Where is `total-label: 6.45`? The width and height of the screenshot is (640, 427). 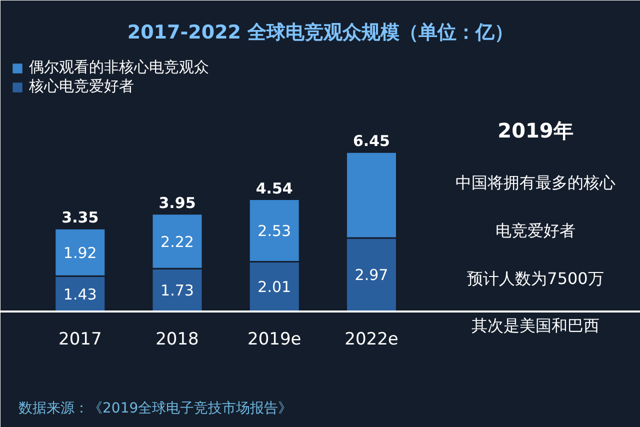
total-label: 6.45 is located at coordinates (371, 141).